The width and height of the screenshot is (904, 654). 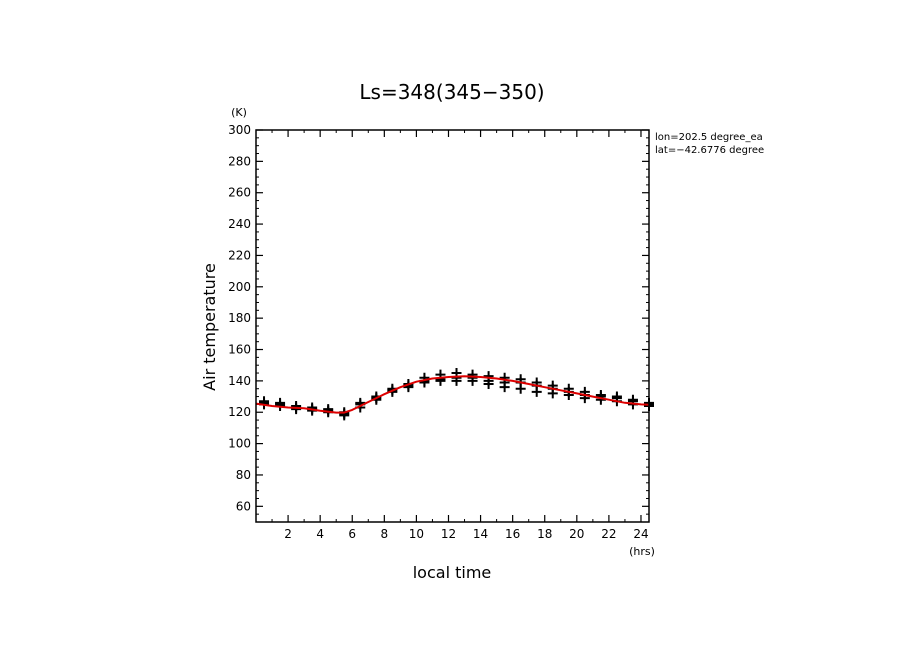 What do you see at coordinates (243, 475) in the screenshot?
I see `y-tick-label: 80` at bounding box center [243, 475].